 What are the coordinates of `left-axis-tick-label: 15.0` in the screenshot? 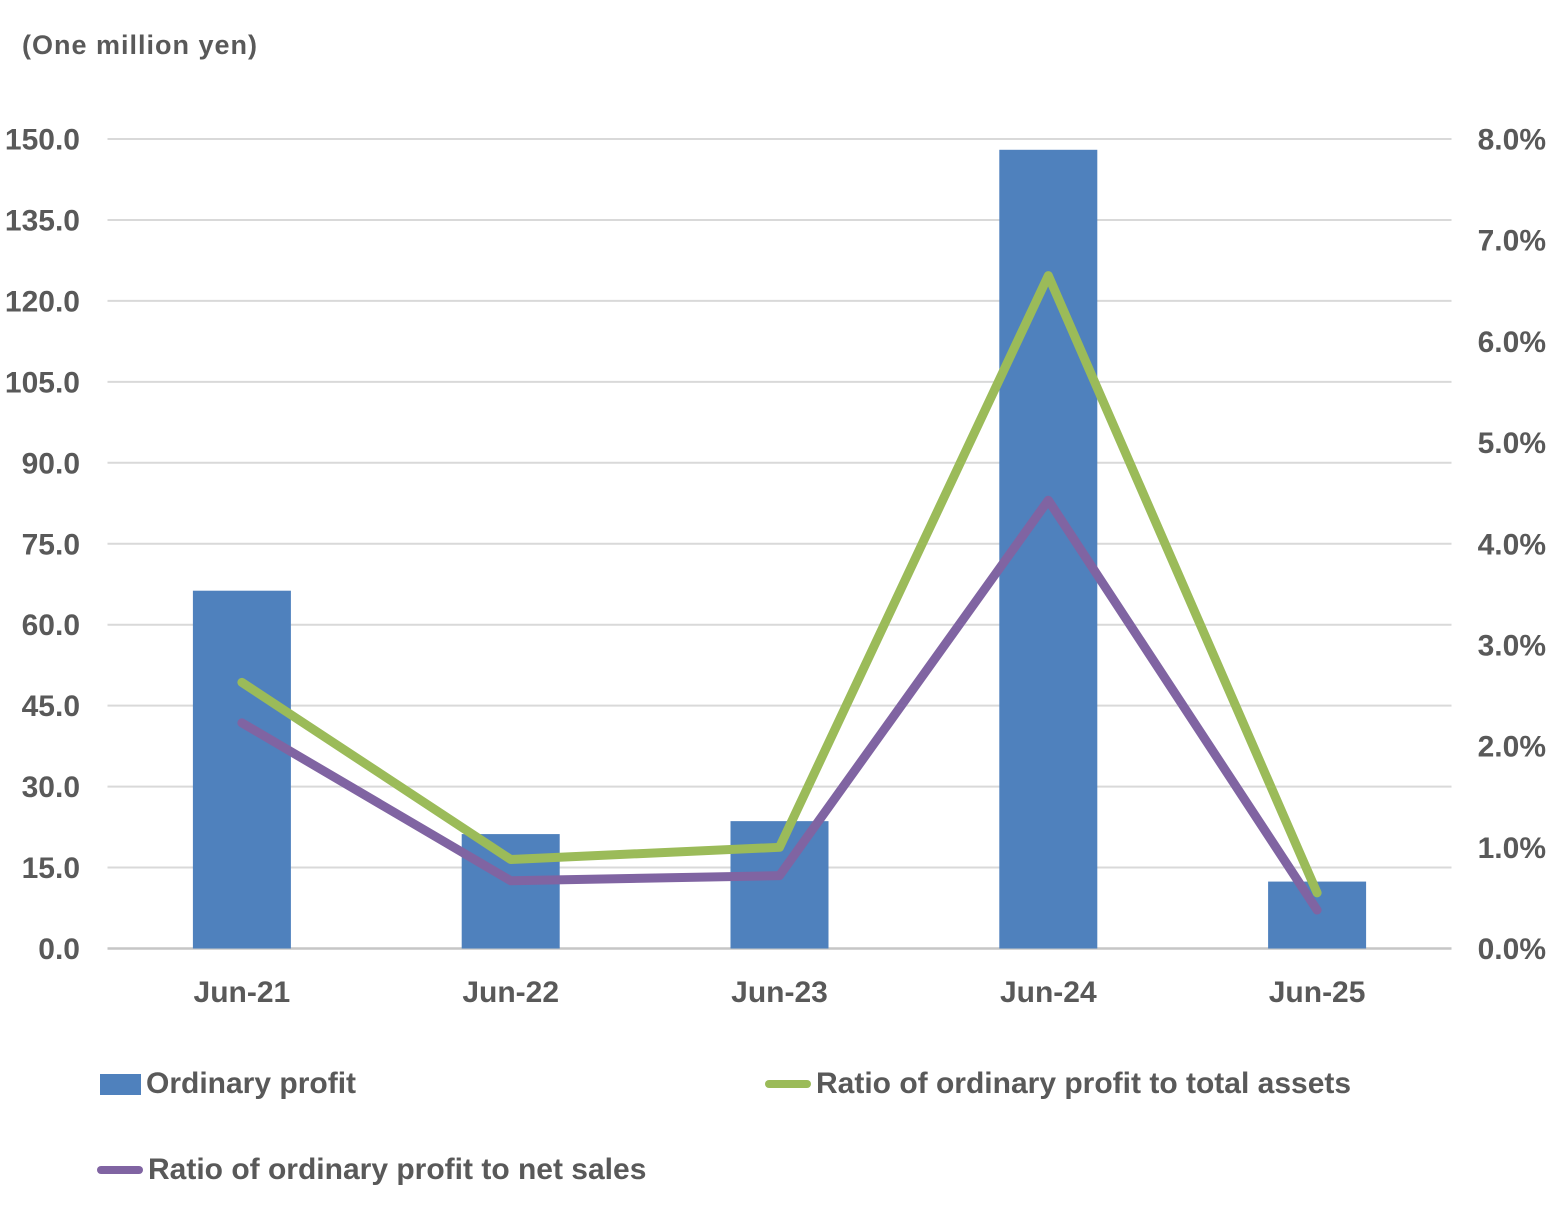 It's located at (51, 868).